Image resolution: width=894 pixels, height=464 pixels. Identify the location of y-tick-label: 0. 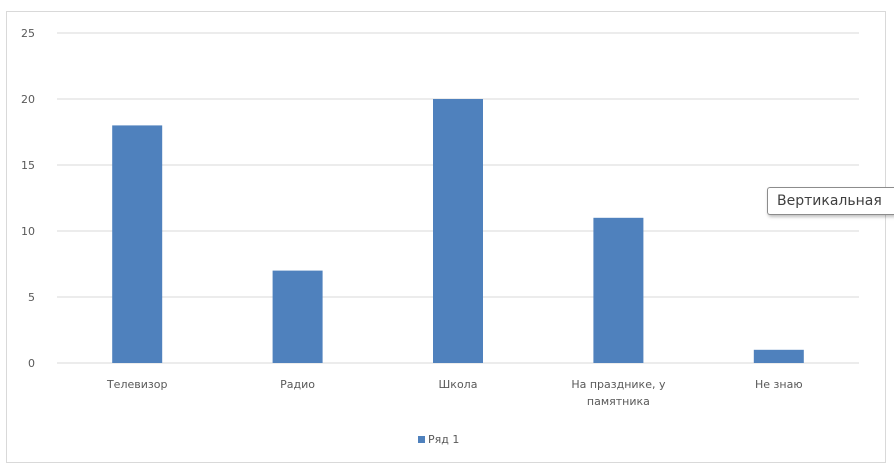
(31, 363).